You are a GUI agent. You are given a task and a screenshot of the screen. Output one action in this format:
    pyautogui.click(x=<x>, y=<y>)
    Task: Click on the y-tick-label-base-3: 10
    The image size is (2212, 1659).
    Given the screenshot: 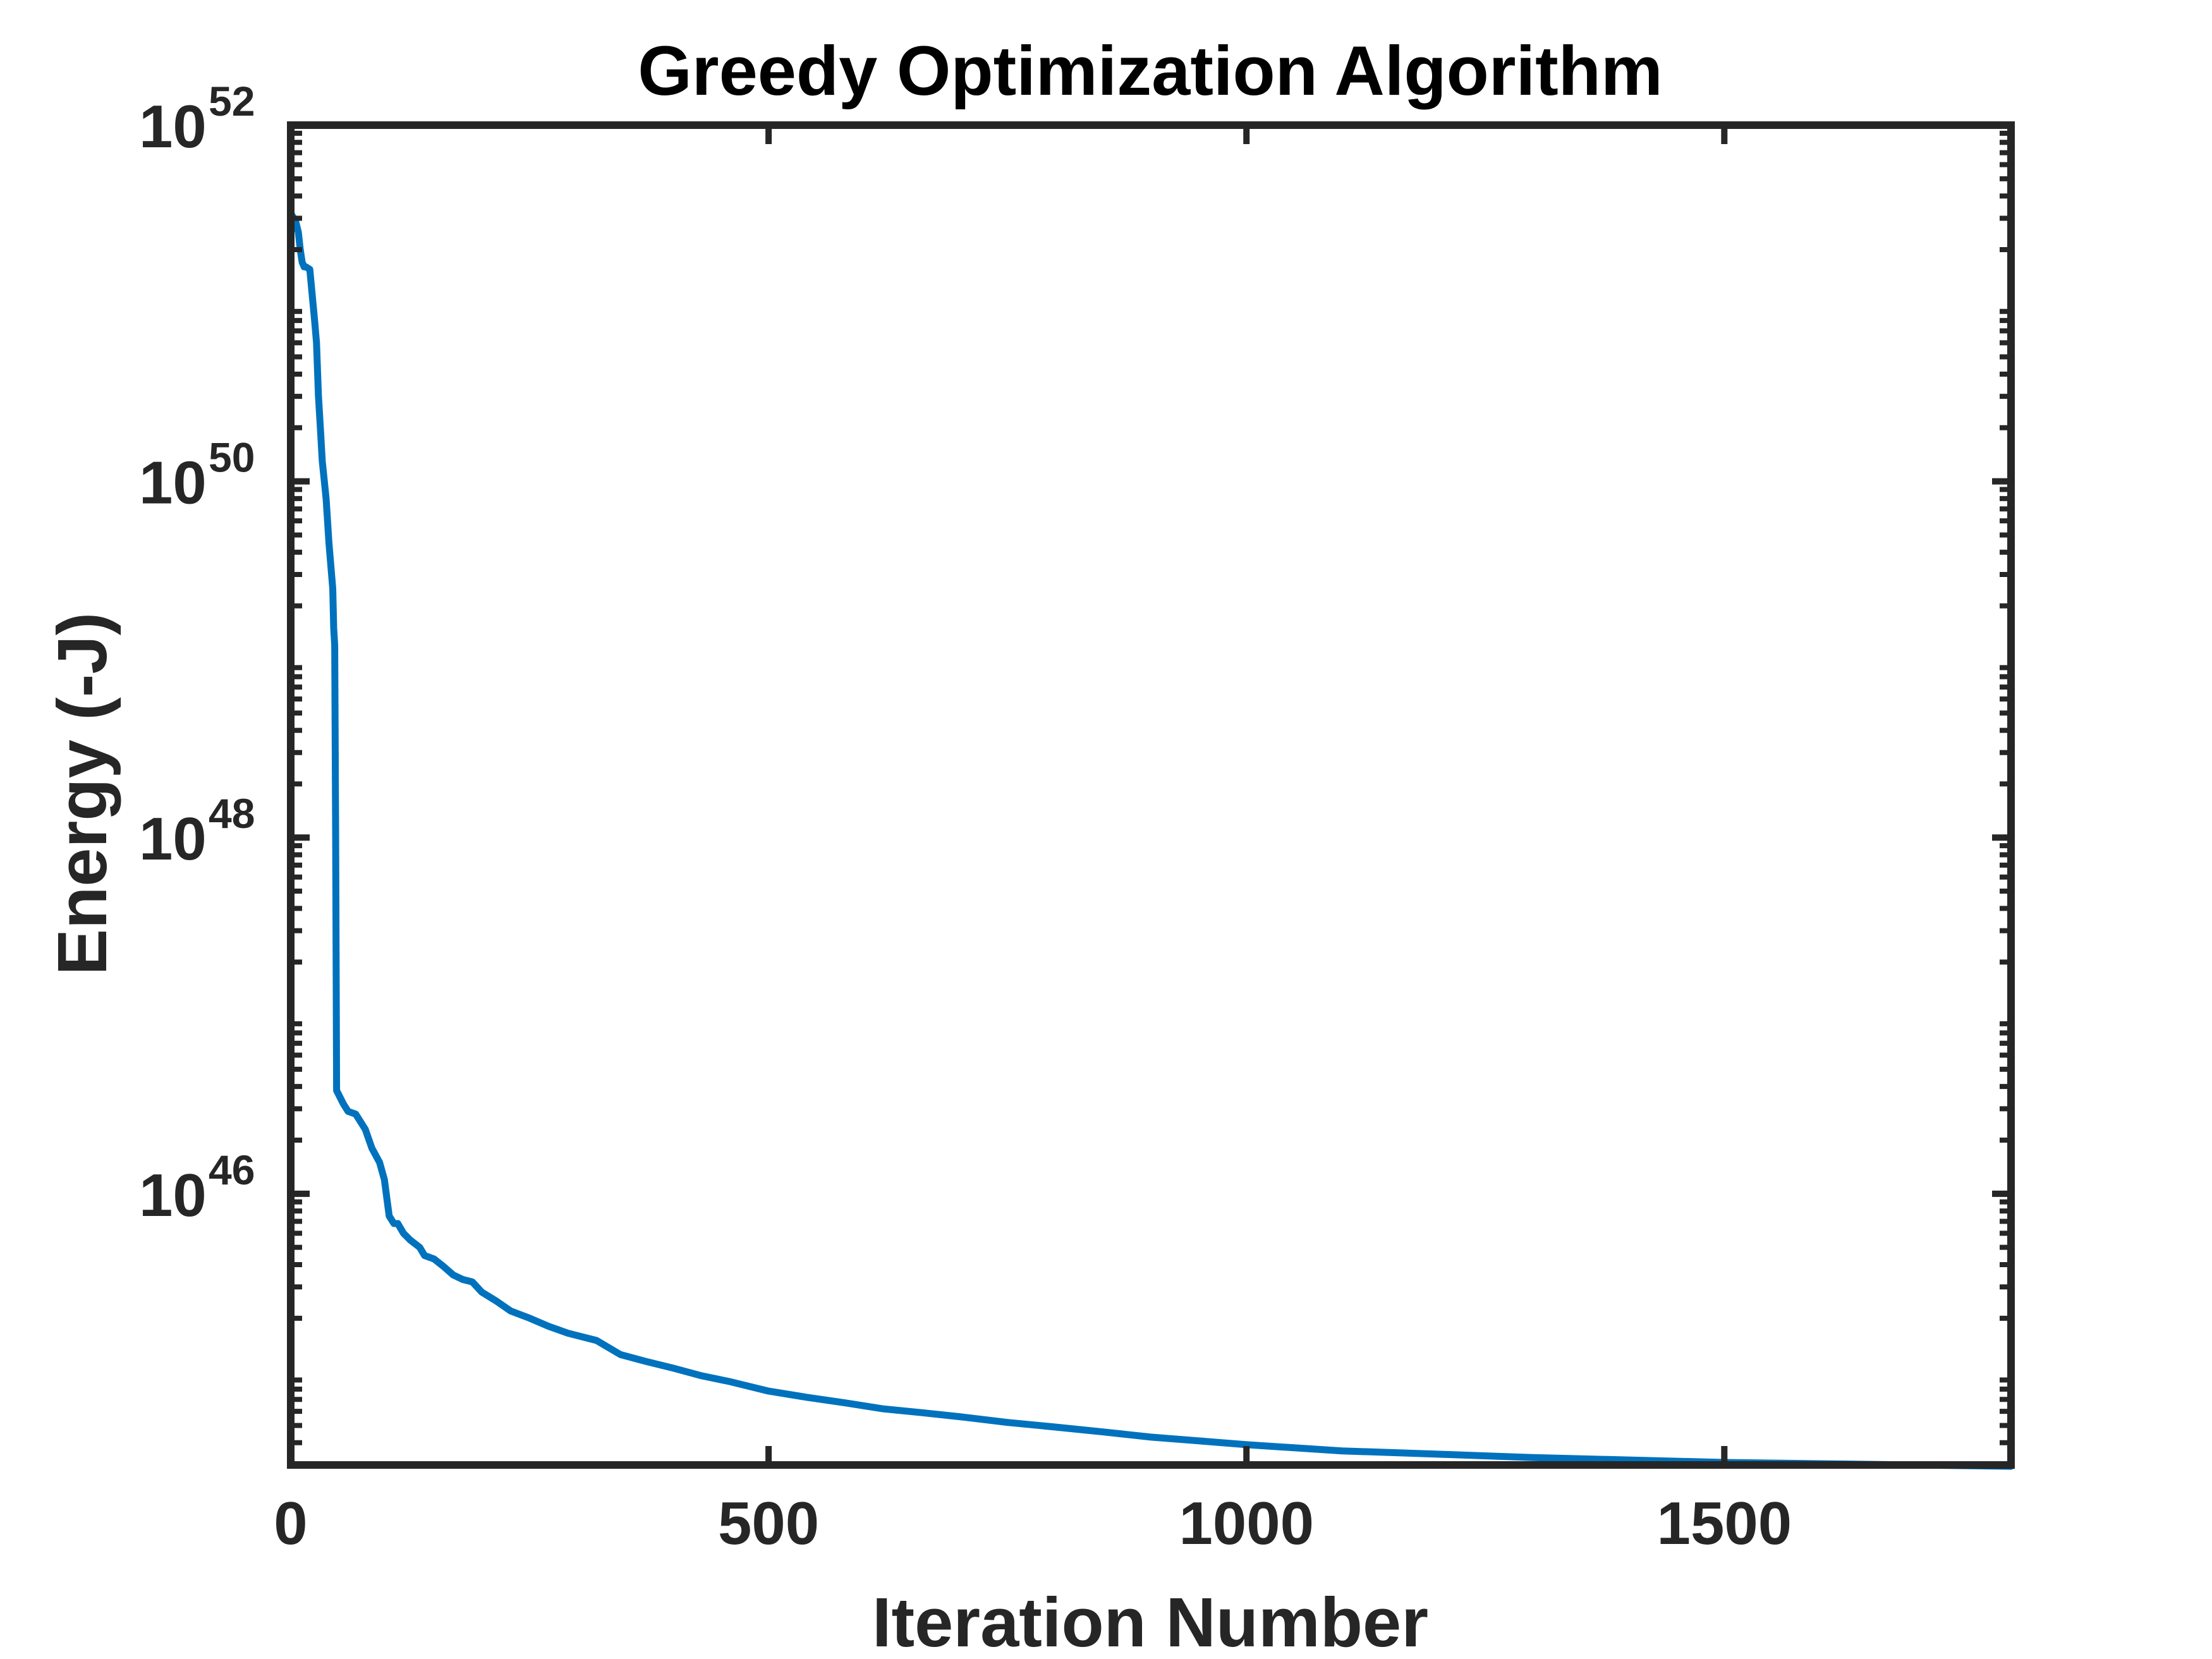 What is the action you would take?
    pyautogui.click(x=173, y=483)
    